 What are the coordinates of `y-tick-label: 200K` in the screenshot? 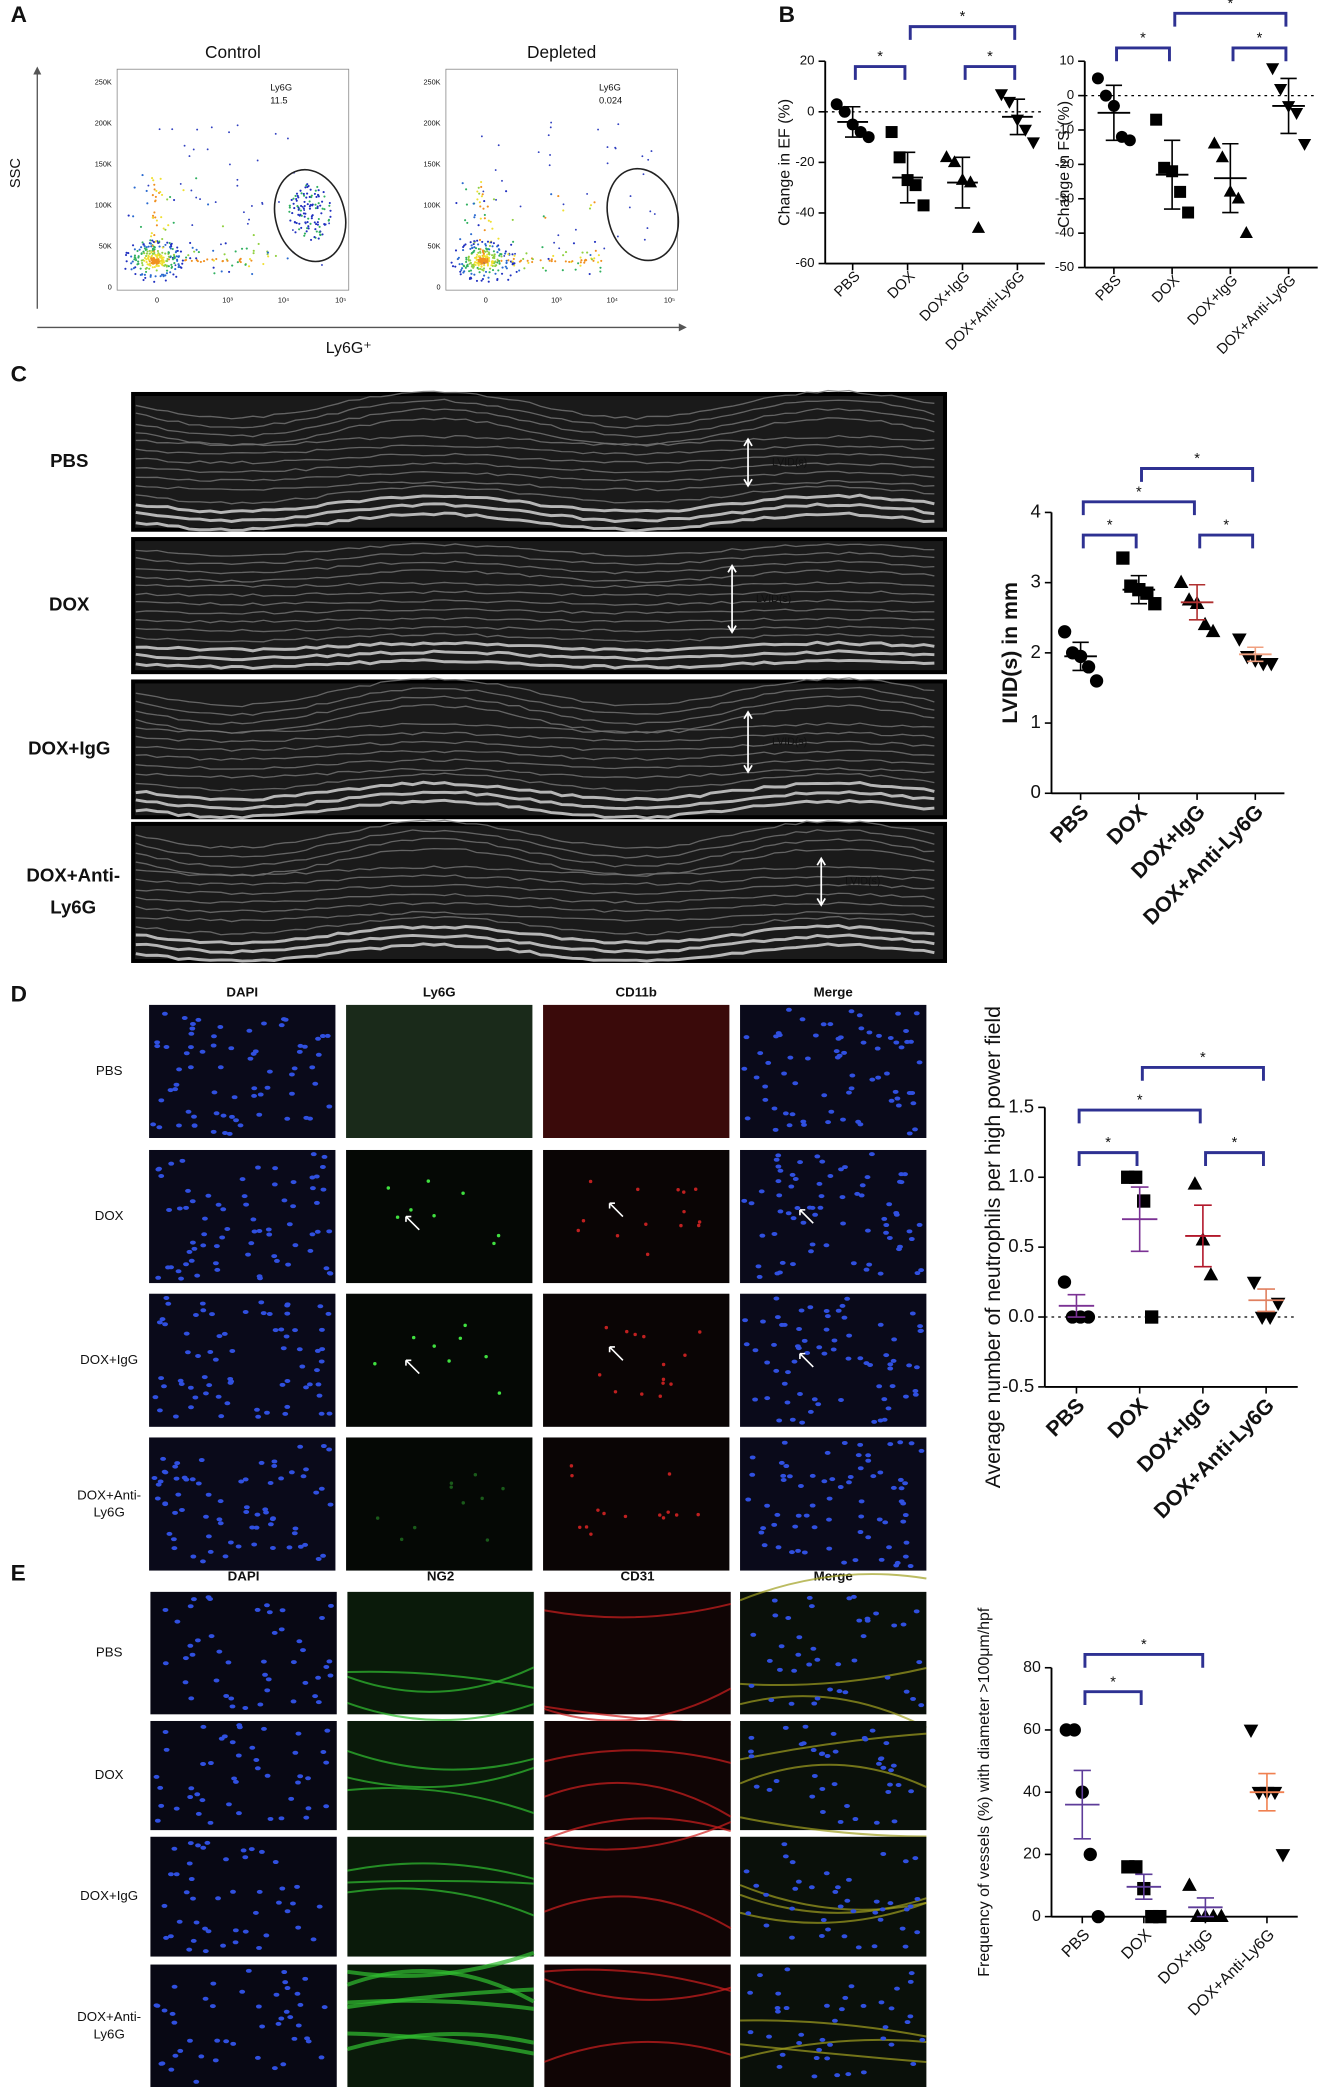 It's located at (431, 122).